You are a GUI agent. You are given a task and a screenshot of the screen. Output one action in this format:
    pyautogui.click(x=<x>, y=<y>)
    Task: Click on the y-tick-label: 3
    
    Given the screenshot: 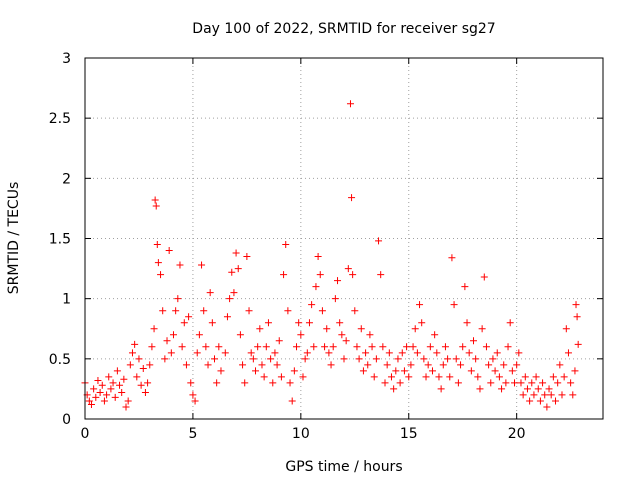 What is the action you would take?
    pyautogui.click(x=66, y=59)
    